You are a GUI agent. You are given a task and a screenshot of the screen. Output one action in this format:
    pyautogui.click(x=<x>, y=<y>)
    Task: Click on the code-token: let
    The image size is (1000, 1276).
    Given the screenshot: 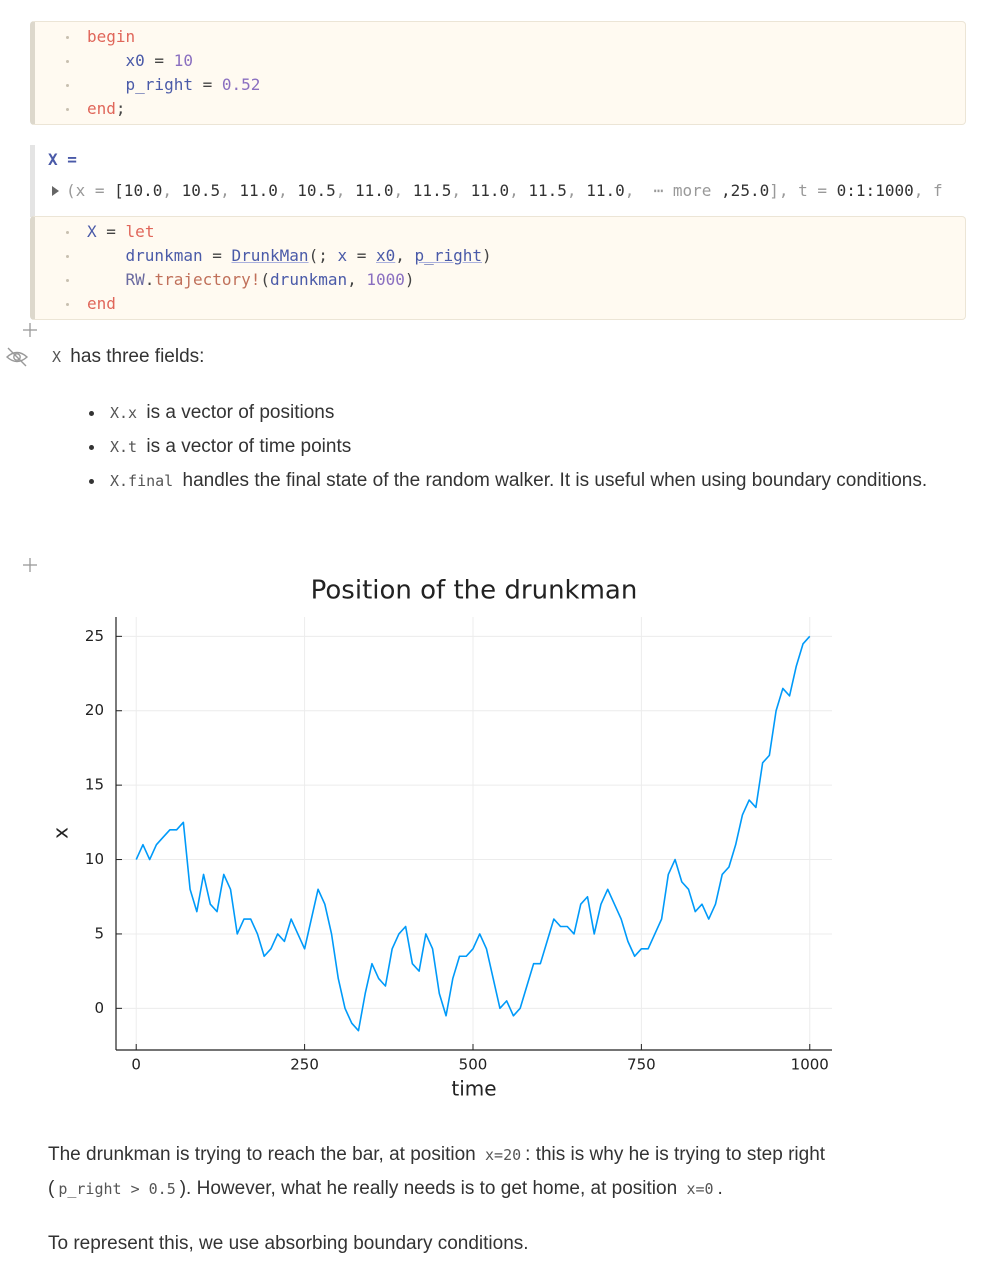 What is the action you would take?
    pyautogui.click(x=140, y=231)
    